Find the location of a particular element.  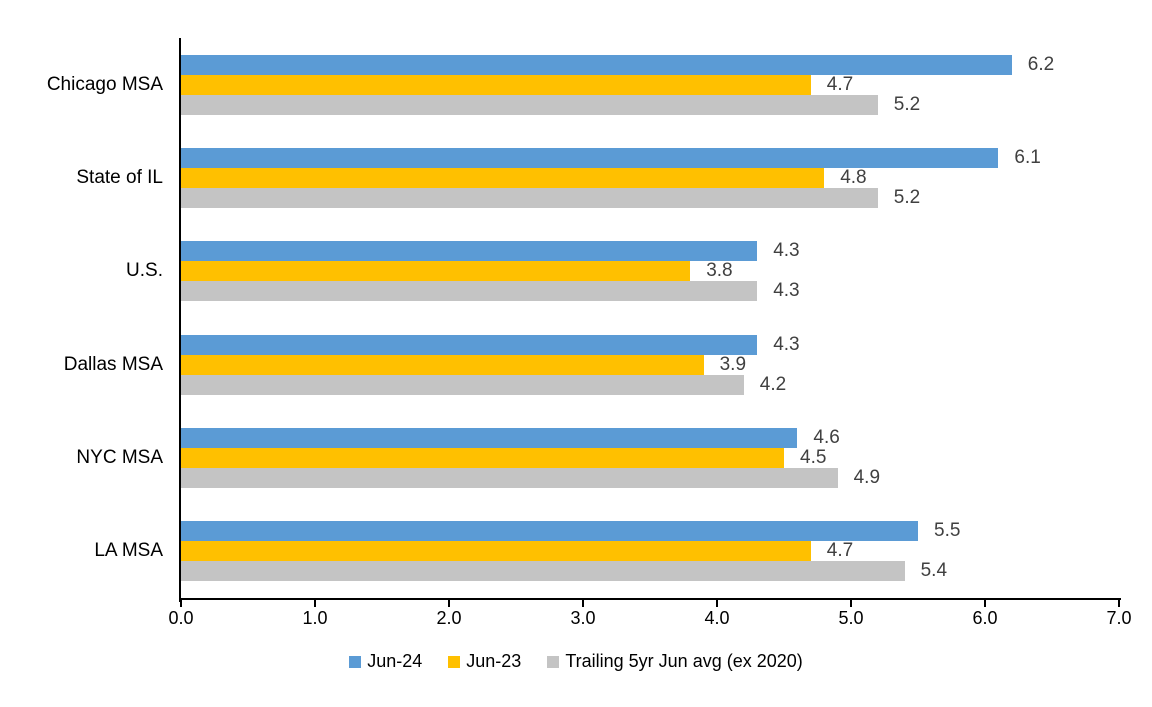

x-tick-label: 3.0 is located at coordinates (583, 618).